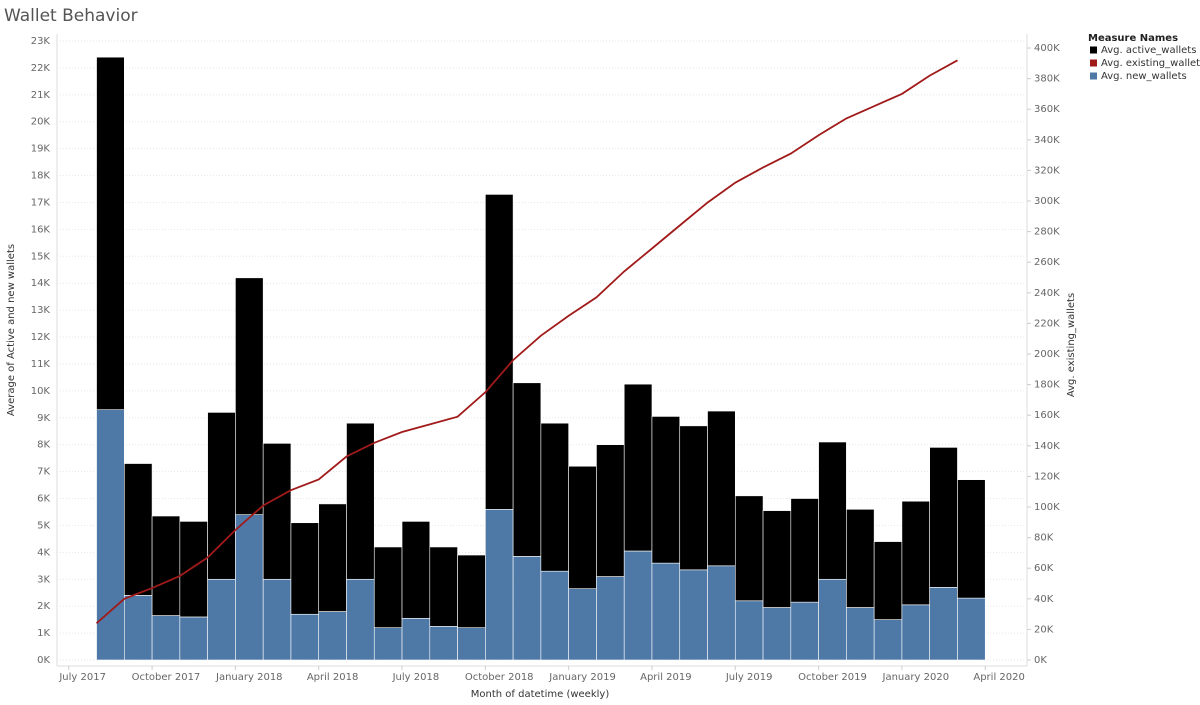 The height and width of the screenshot is (705, 1200). What do you see at coordinates (43, 606) in the screenshot?
I see `y-tick-label: 2K` at bounding box center [43, 606].